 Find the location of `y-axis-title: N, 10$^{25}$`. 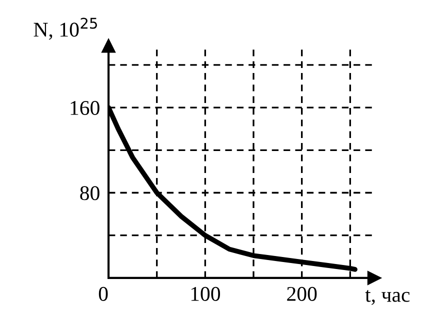

y-axis-title: N, 10$^{25}$ is located at coordinates (65, 29).